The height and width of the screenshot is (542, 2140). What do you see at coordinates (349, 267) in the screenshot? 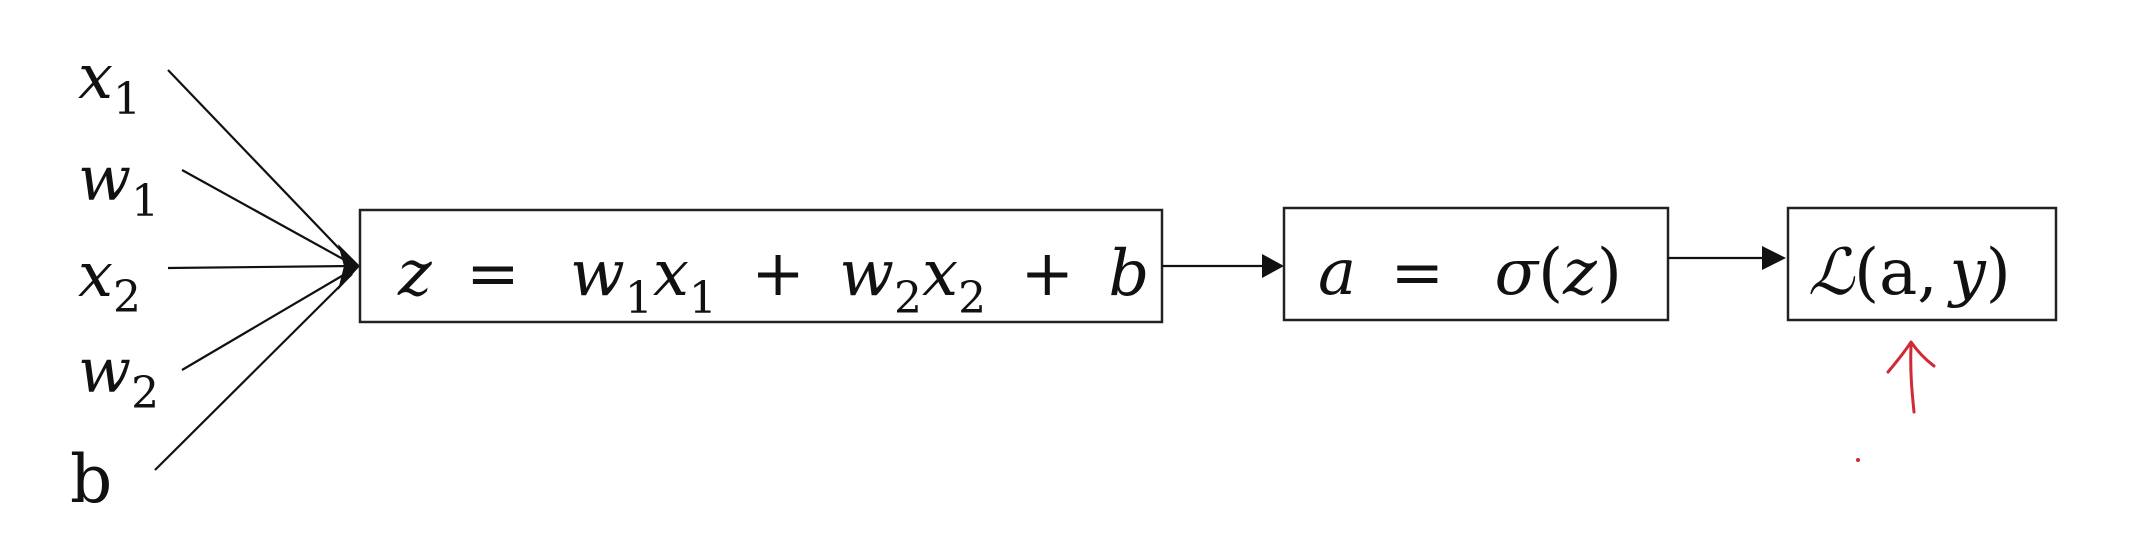
I see `wire-merge-arrowhead` at bounding box center [349, 267].